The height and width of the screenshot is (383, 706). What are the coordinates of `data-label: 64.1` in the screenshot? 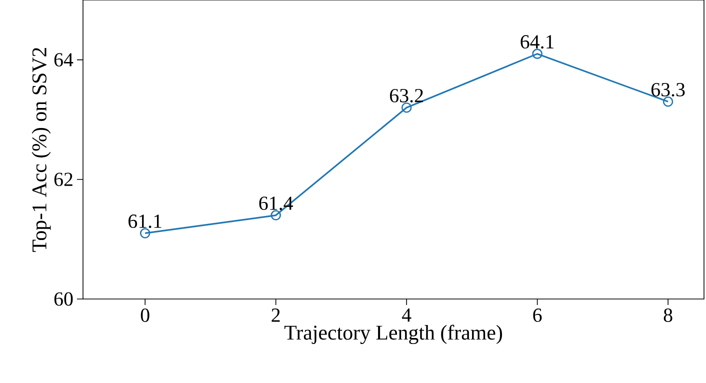 It's located at (537, 42).